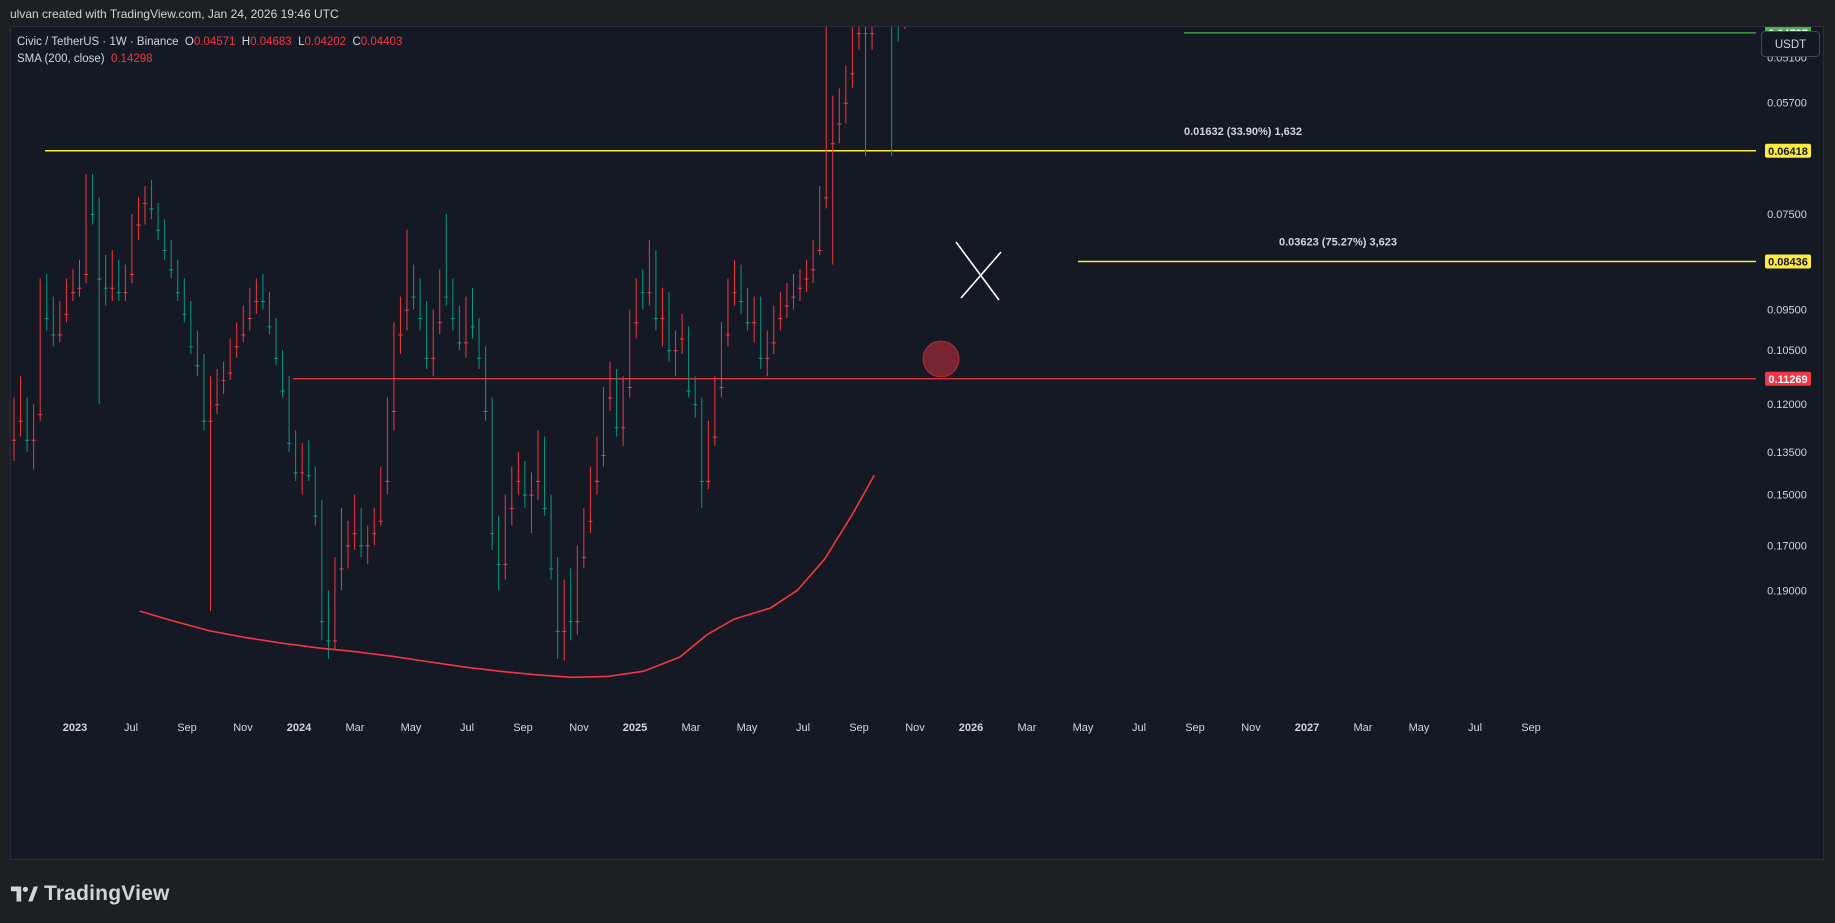  What do you see at coordinates (1788, 150) in the screenshot?
I see `price-tag` at bounding box center [1788, 150].